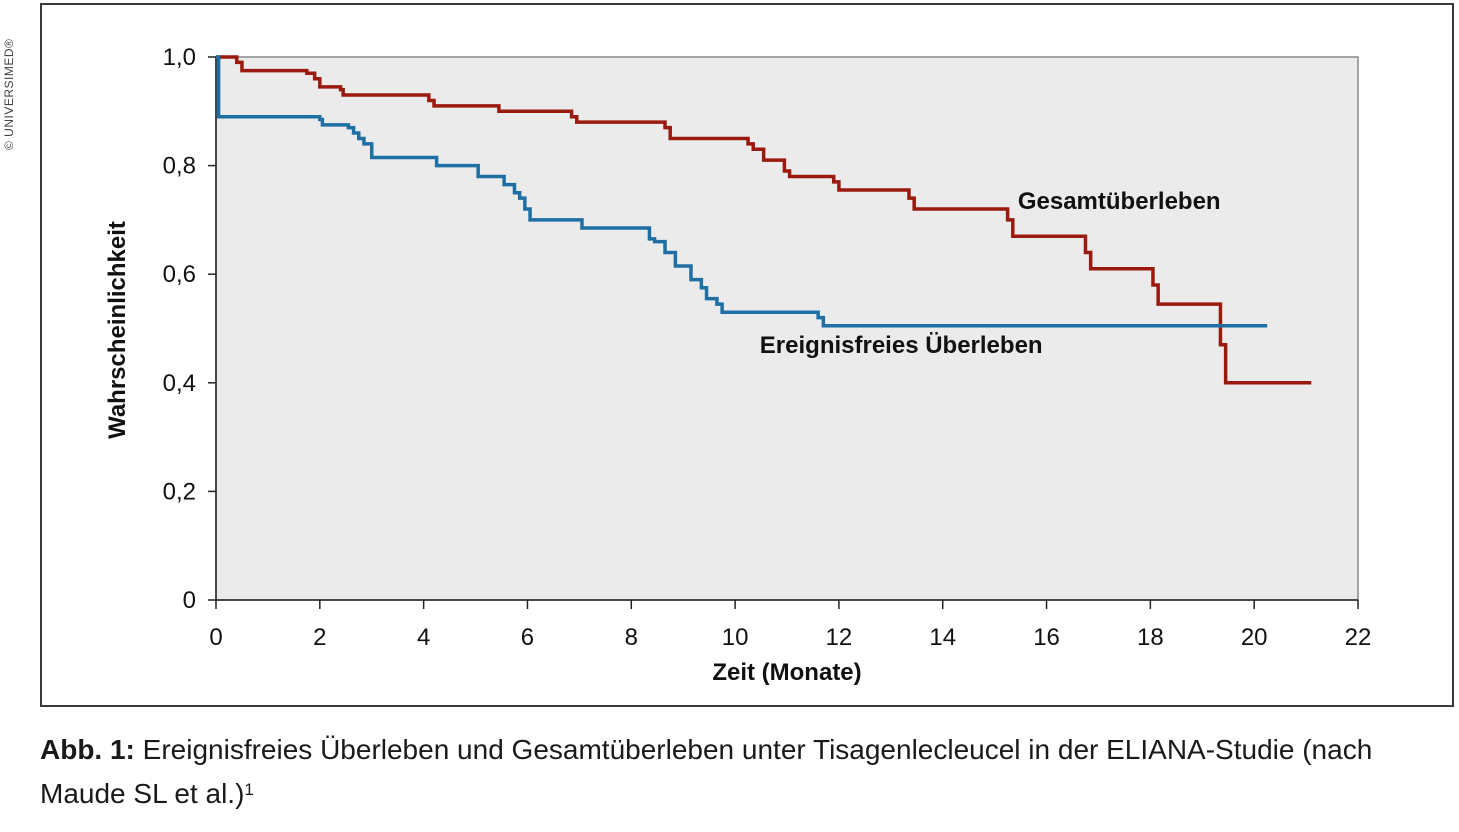 The width and height of the screenshot is (1459, 832). I want to click on x-tick-label: 0, so click(215, 637).